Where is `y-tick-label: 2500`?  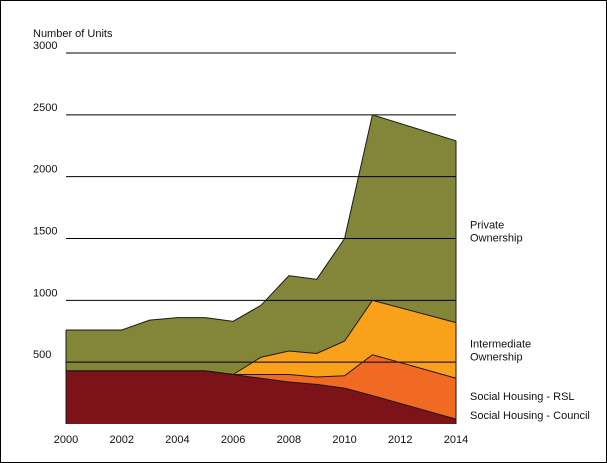
y-tick-label: 2500 is located at coordinates (45, 108).